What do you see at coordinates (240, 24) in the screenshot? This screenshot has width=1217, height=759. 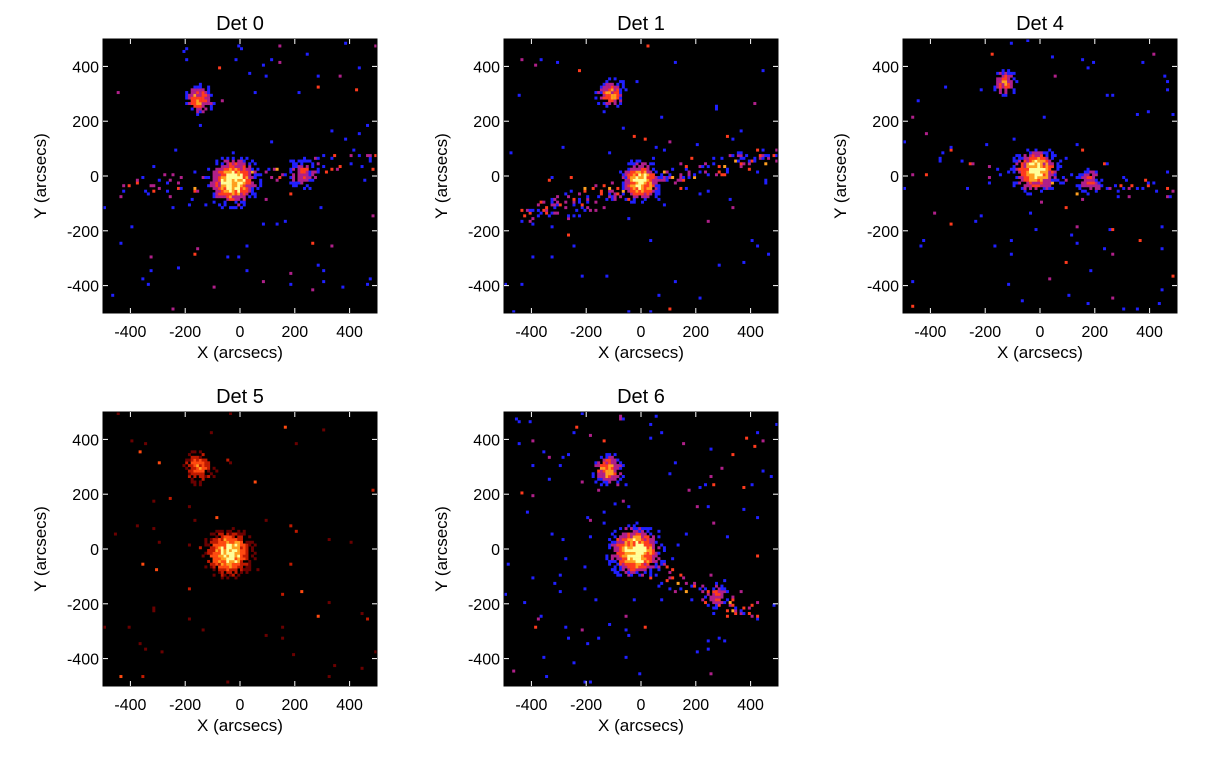 I see `panel-title: Det 0` at bounding box center [240, 24].